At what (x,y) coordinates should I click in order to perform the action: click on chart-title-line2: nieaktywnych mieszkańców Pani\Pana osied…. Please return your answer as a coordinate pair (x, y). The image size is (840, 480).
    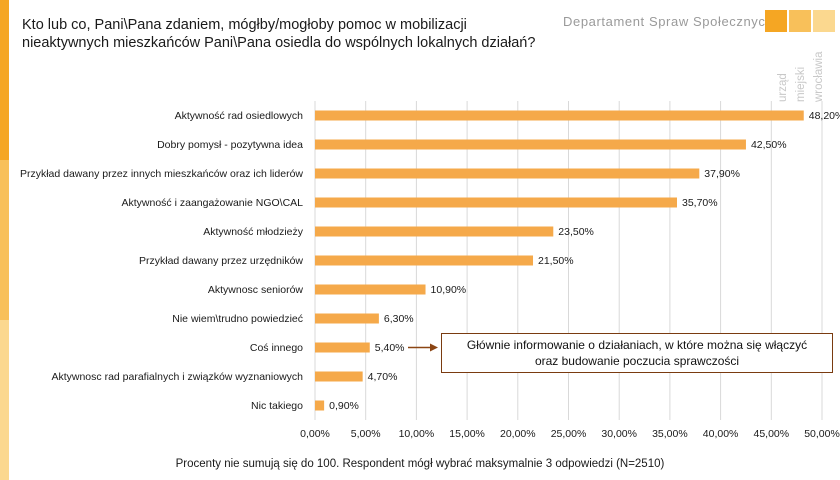
    Looking at the image, I should click on (279, 43).